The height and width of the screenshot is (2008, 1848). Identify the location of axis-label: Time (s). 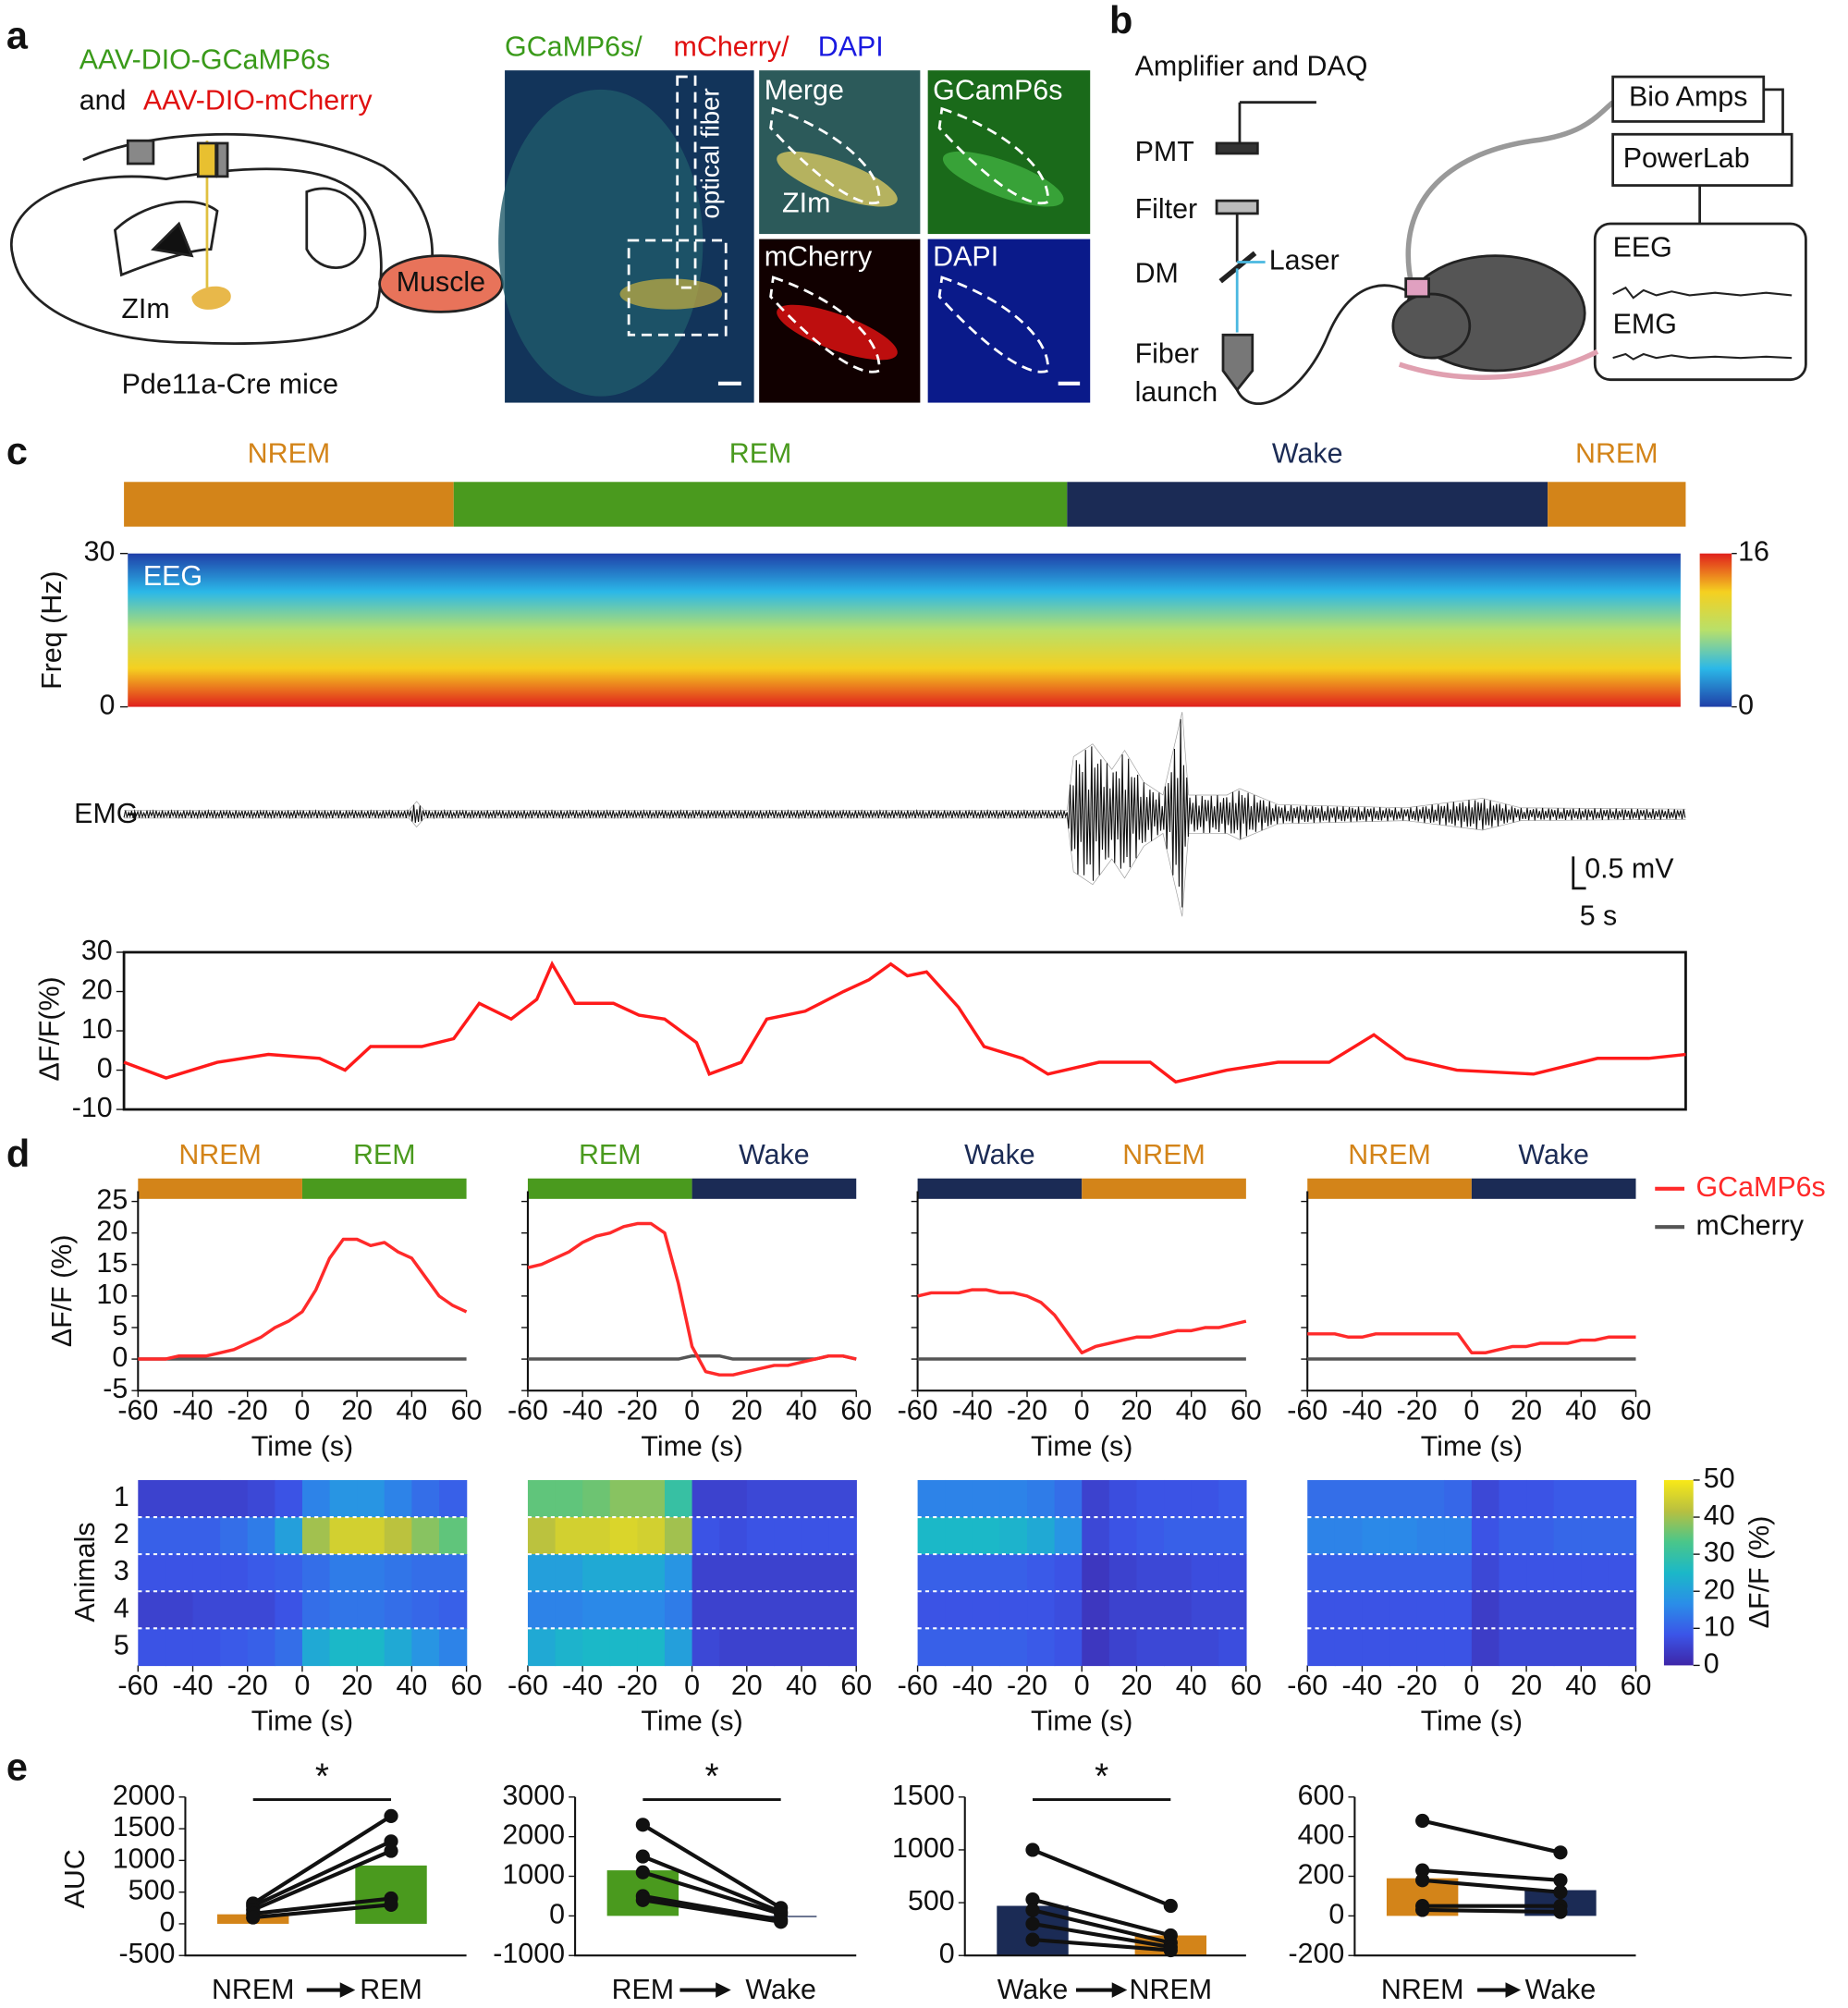
(691, 1721).